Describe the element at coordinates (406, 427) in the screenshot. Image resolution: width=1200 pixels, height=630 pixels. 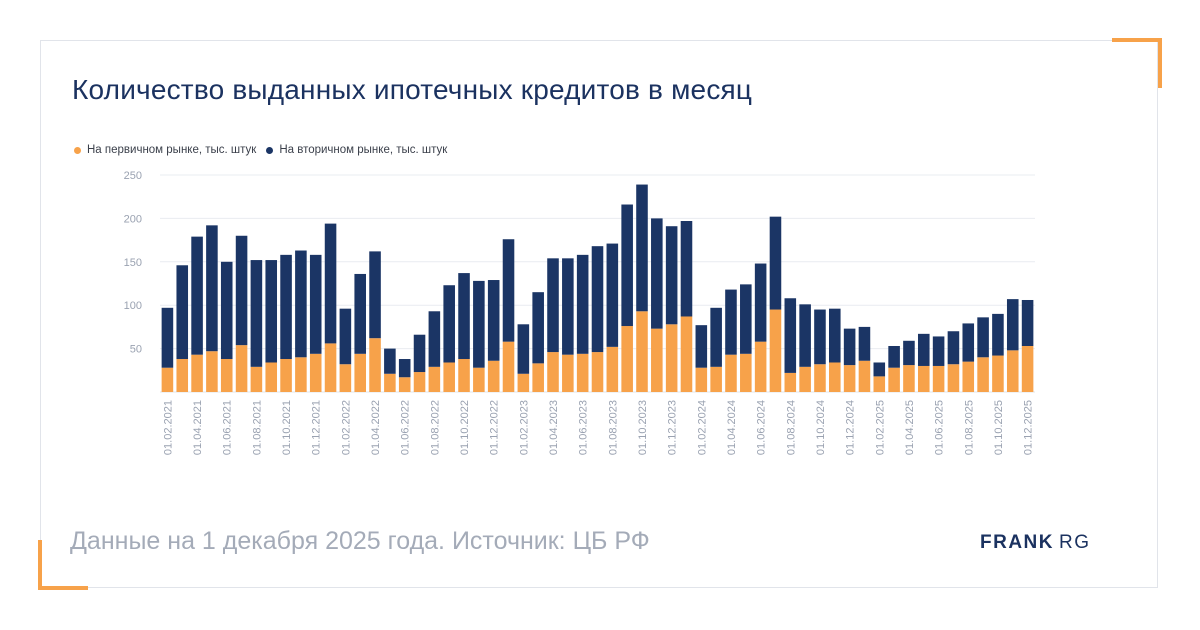
I see `x-tick-label: 01.06.2022` at that location.